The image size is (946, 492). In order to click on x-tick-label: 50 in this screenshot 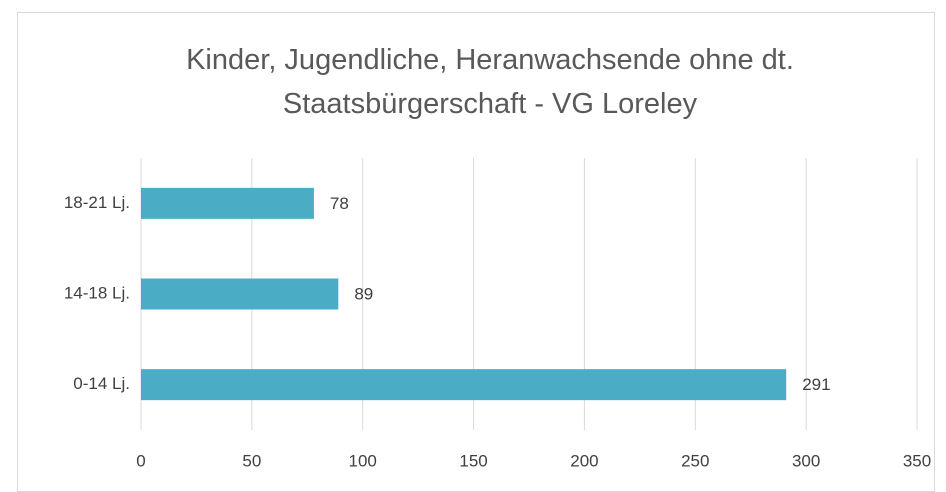, I will do `click(251, 460)`.